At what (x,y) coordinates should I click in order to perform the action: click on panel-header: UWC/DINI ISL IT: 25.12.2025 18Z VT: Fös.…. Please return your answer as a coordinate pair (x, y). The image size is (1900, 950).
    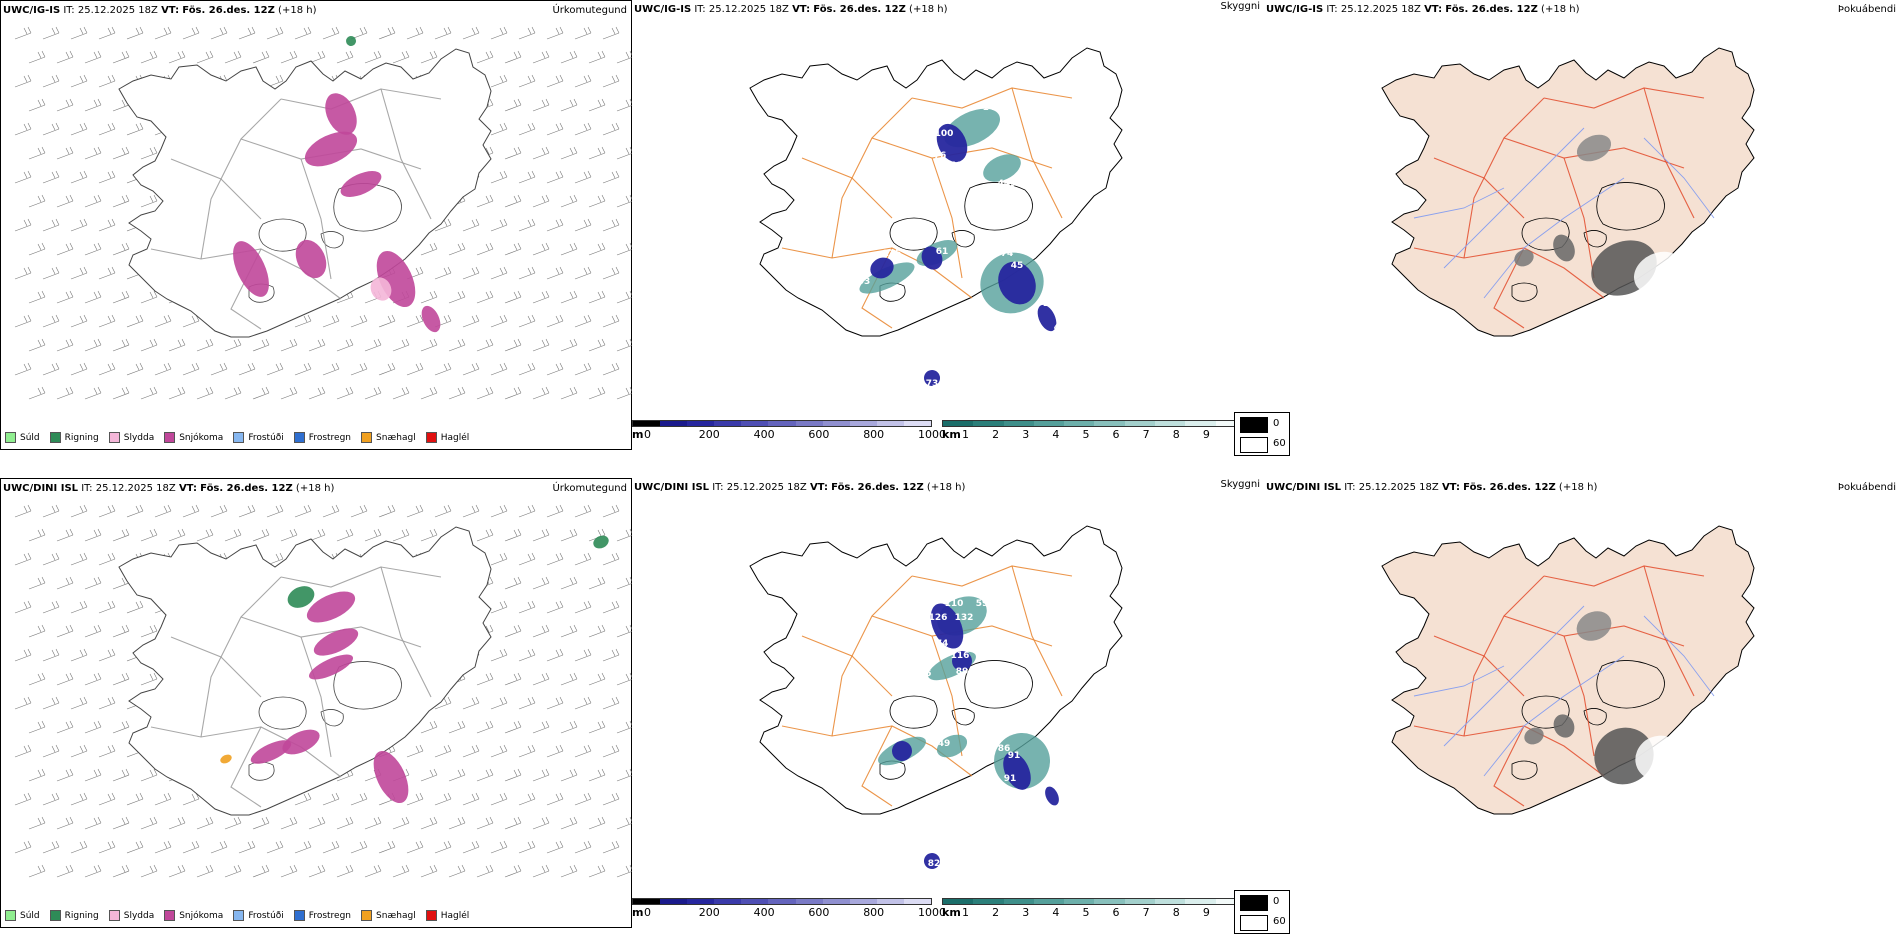
    Looking at the image, I should click on (799, 487).